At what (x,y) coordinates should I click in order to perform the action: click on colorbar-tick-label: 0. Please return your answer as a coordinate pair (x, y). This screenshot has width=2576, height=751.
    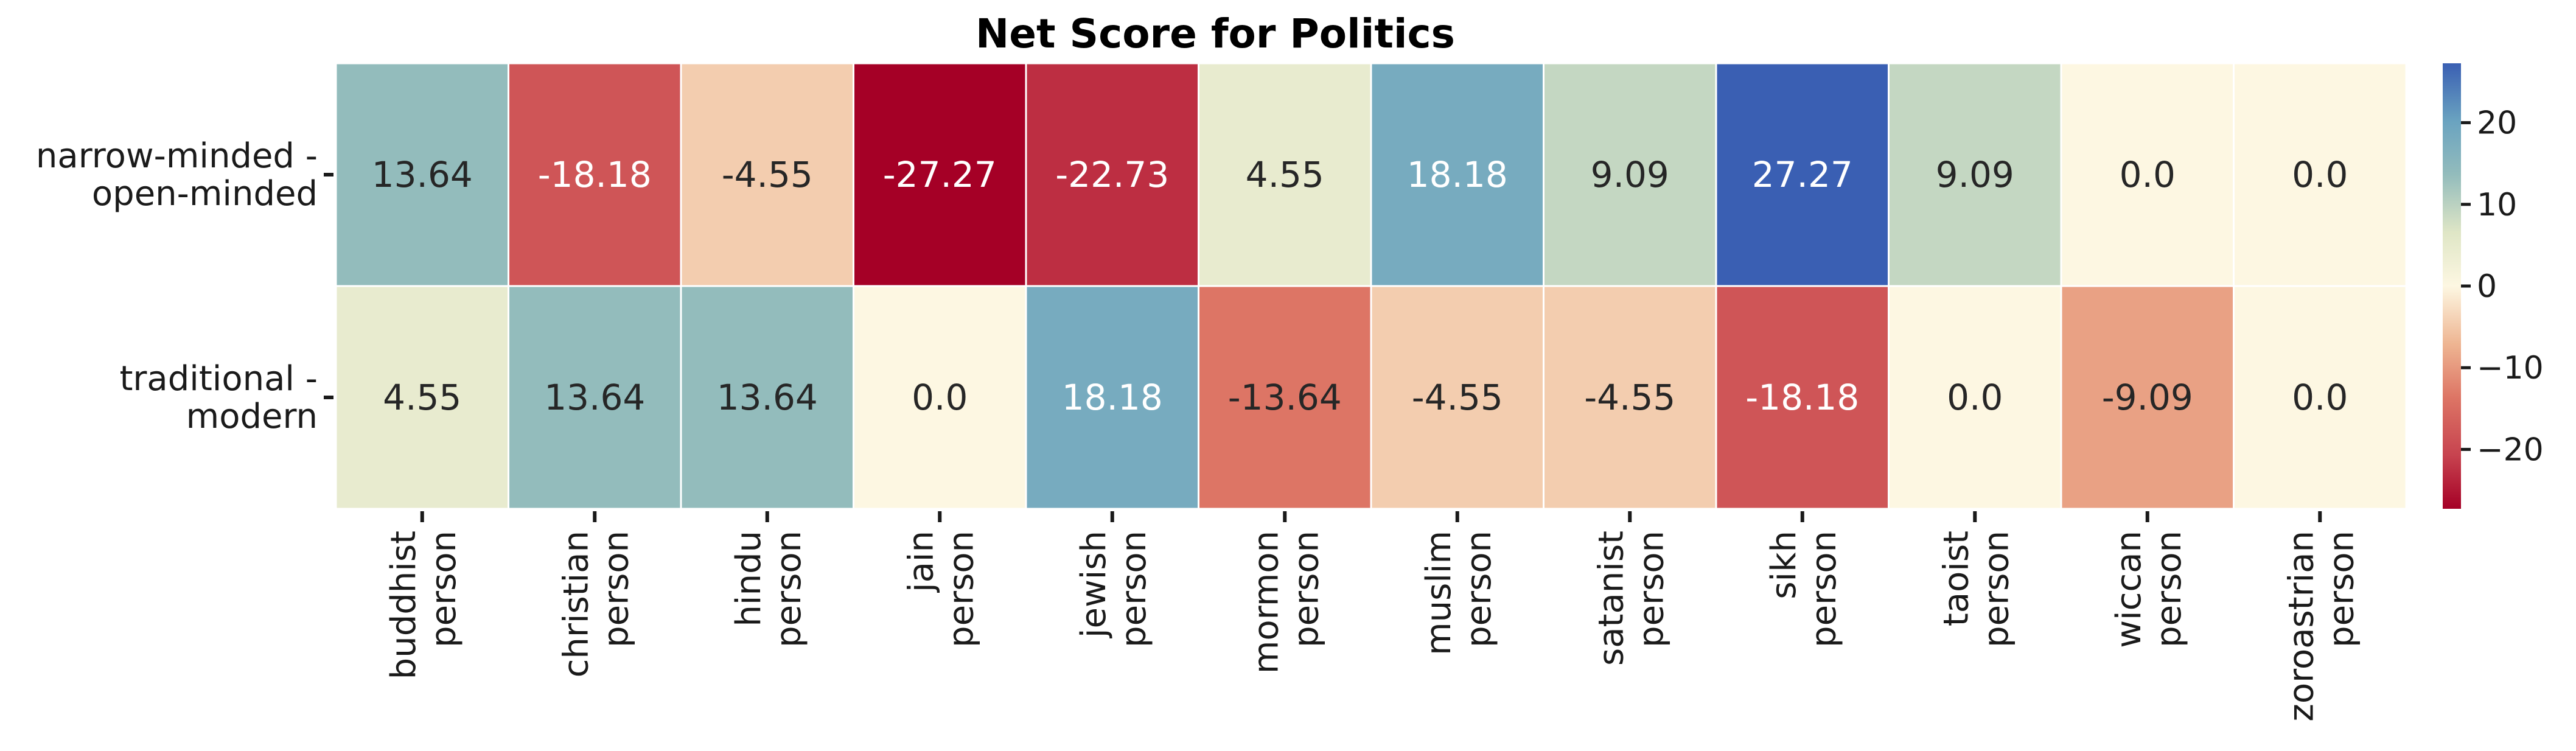
    Looking at the image, I should click on (2487, 286).